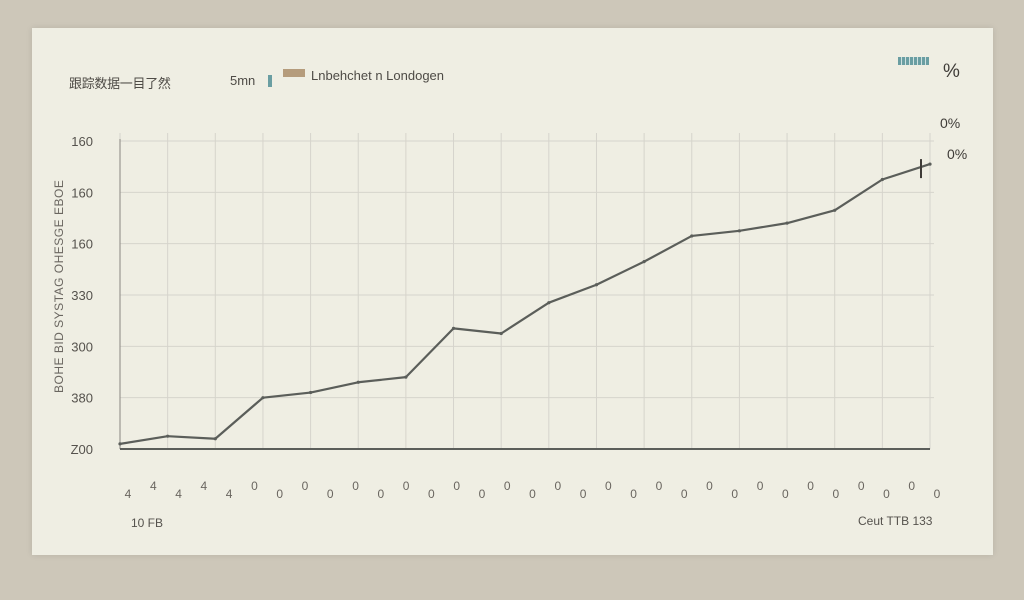  I want to click on corner-percent-2: 0%, so click(950, 123).